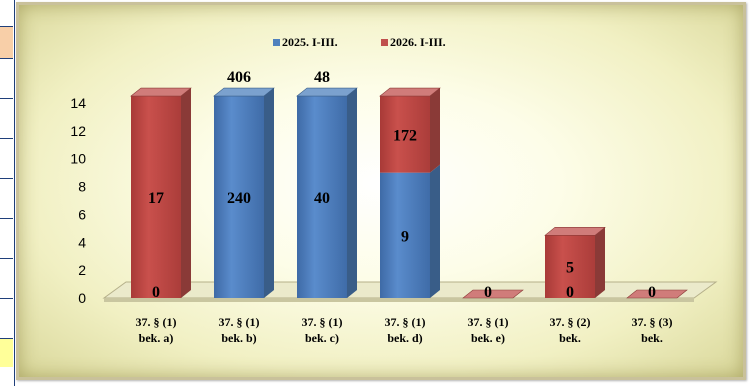 This screenshot has width=750, height=386. Describe the element at coordinates (6, 42) in the screenshot. I see `adjacent-table-header-cell` at that location.